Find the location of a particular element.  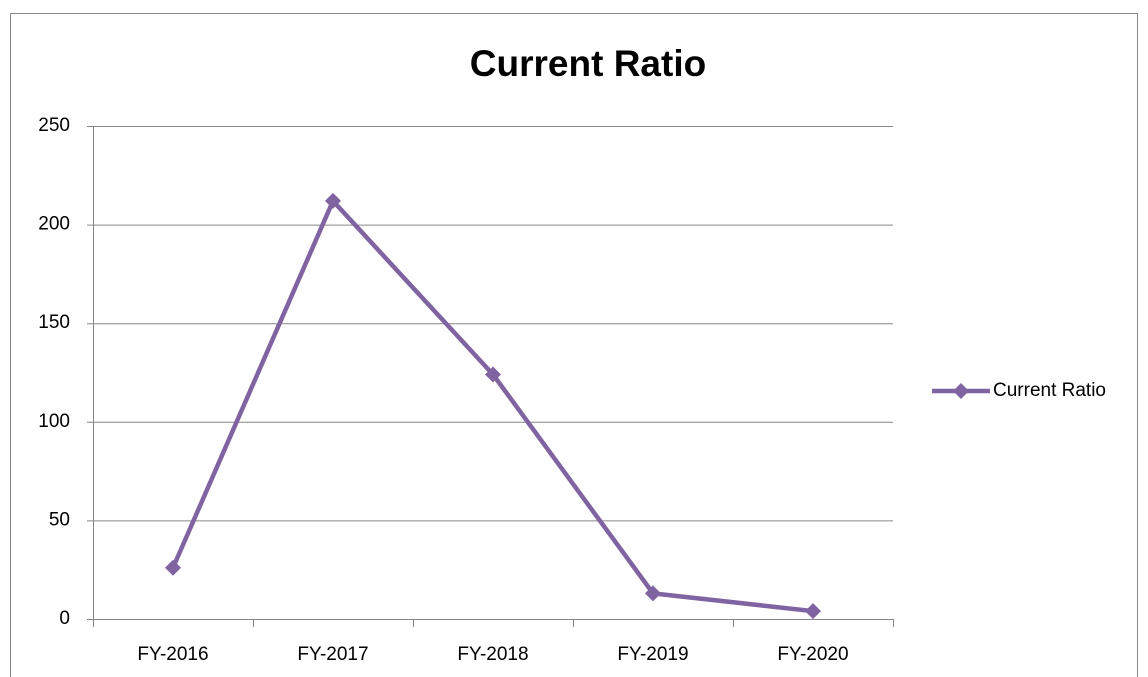

x-tick-label: FY-2018 is located at coordinates (492, 654).